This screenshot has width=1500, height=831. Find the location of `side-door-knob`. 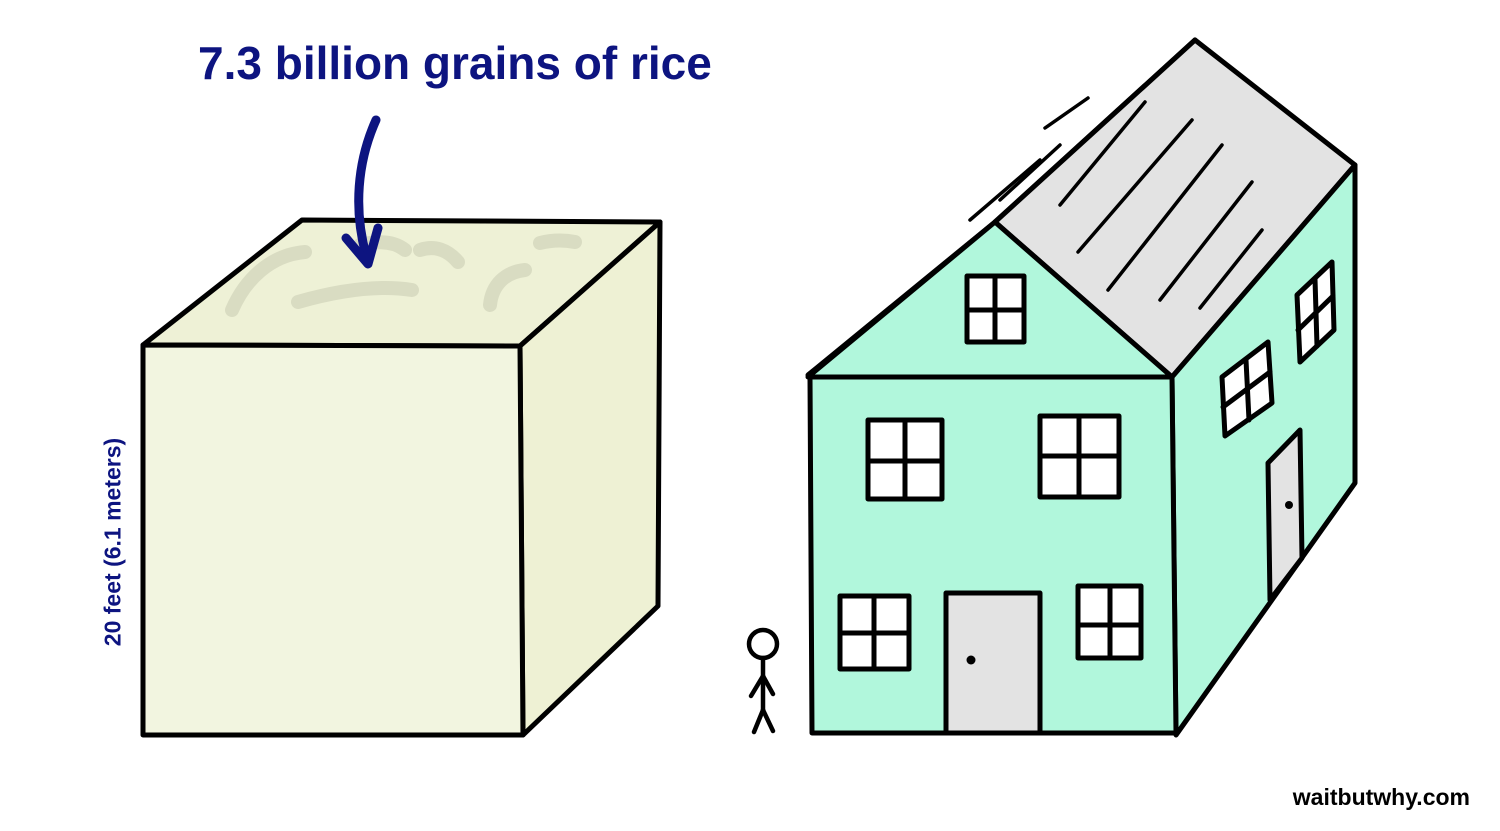

side-door-knob is located at coordinates (1289, 505).